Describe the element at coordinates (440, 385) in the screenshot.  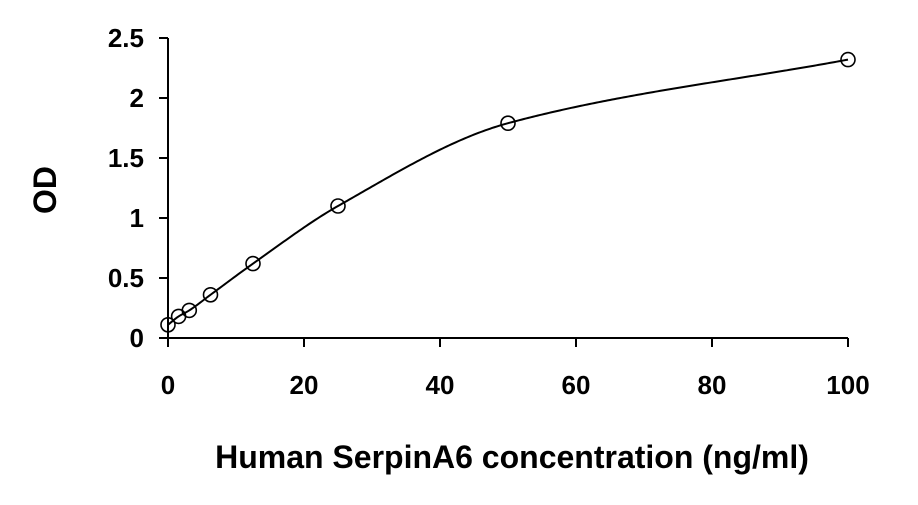
I see `x-tick-label: 40` at that location.